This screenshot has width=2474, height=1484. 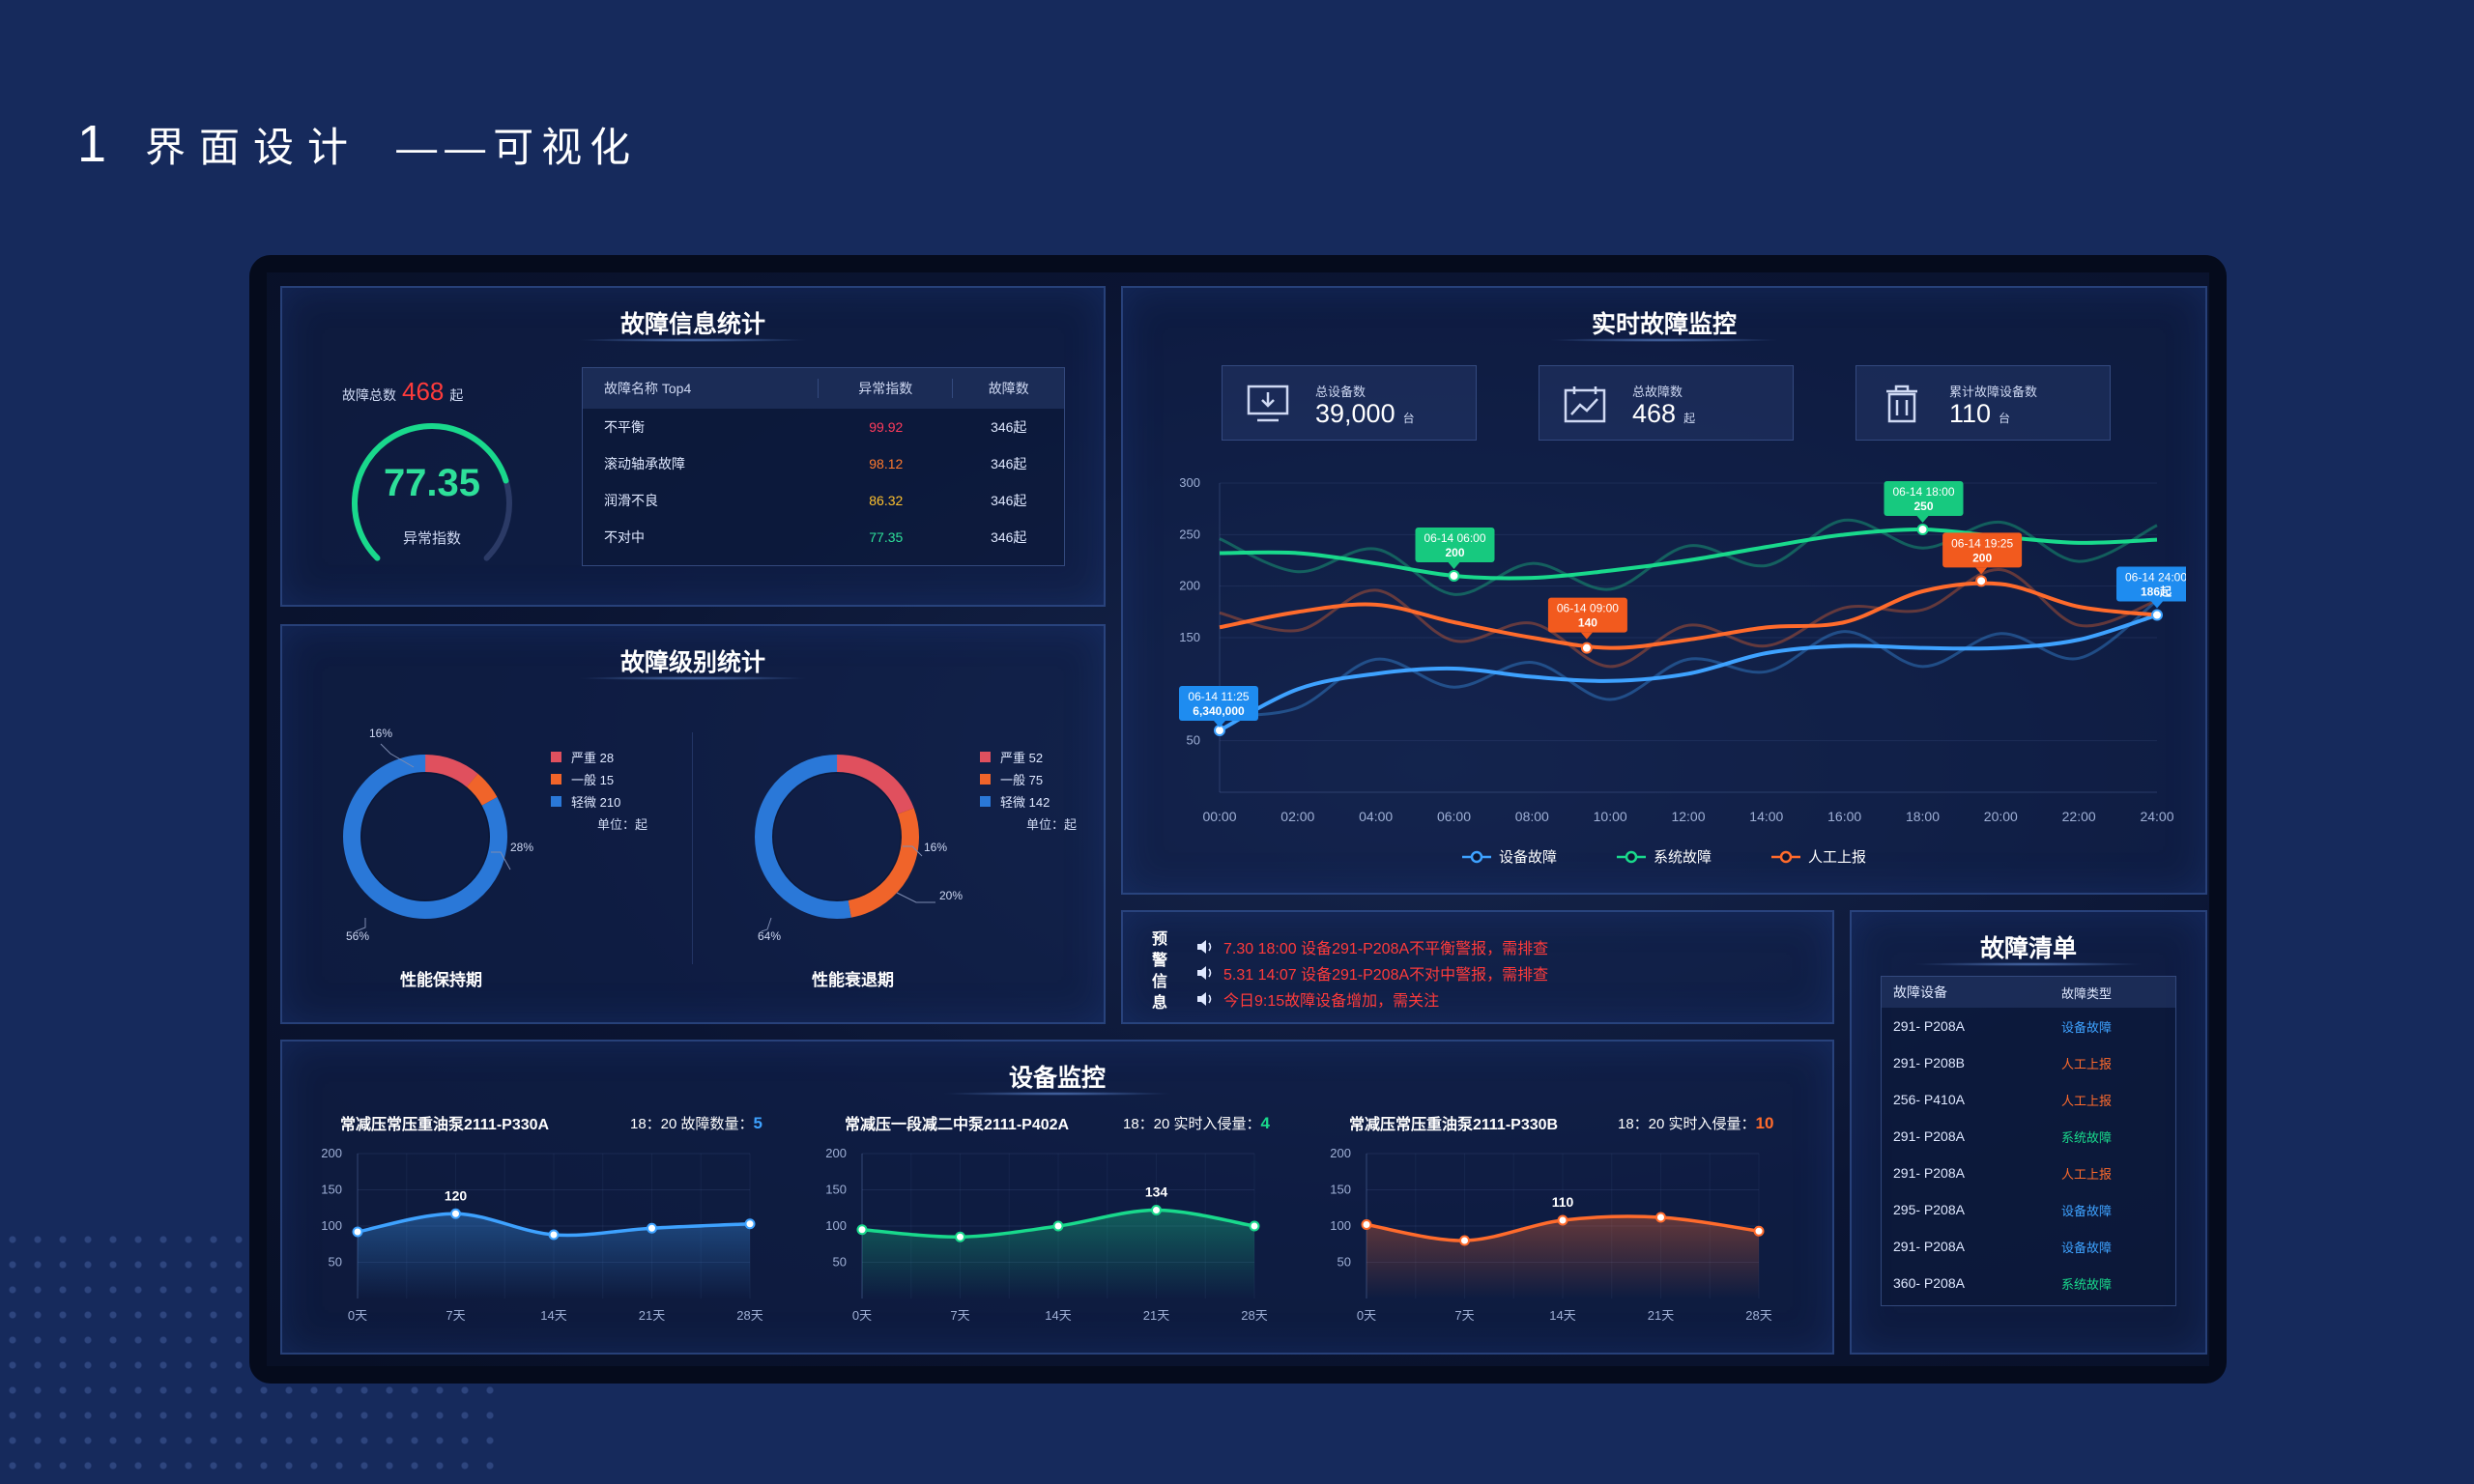 I want to click on legend-label: 人工上报, so click(x=1838, y=858).